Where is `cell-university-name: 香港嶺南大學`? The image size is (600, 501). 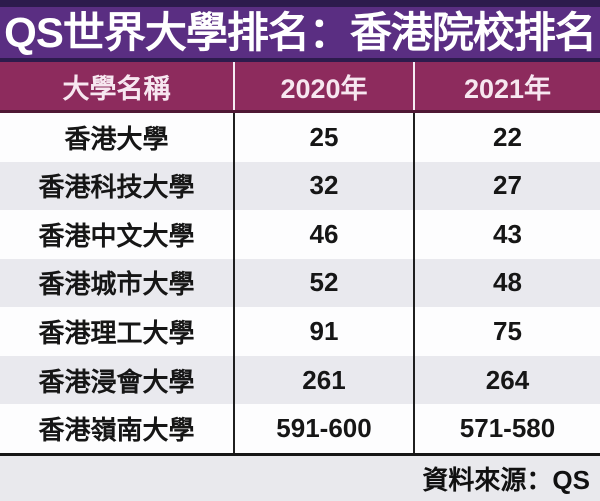
cell-university-name: 香港嶺南大學 is located at coordinates (117, 428).